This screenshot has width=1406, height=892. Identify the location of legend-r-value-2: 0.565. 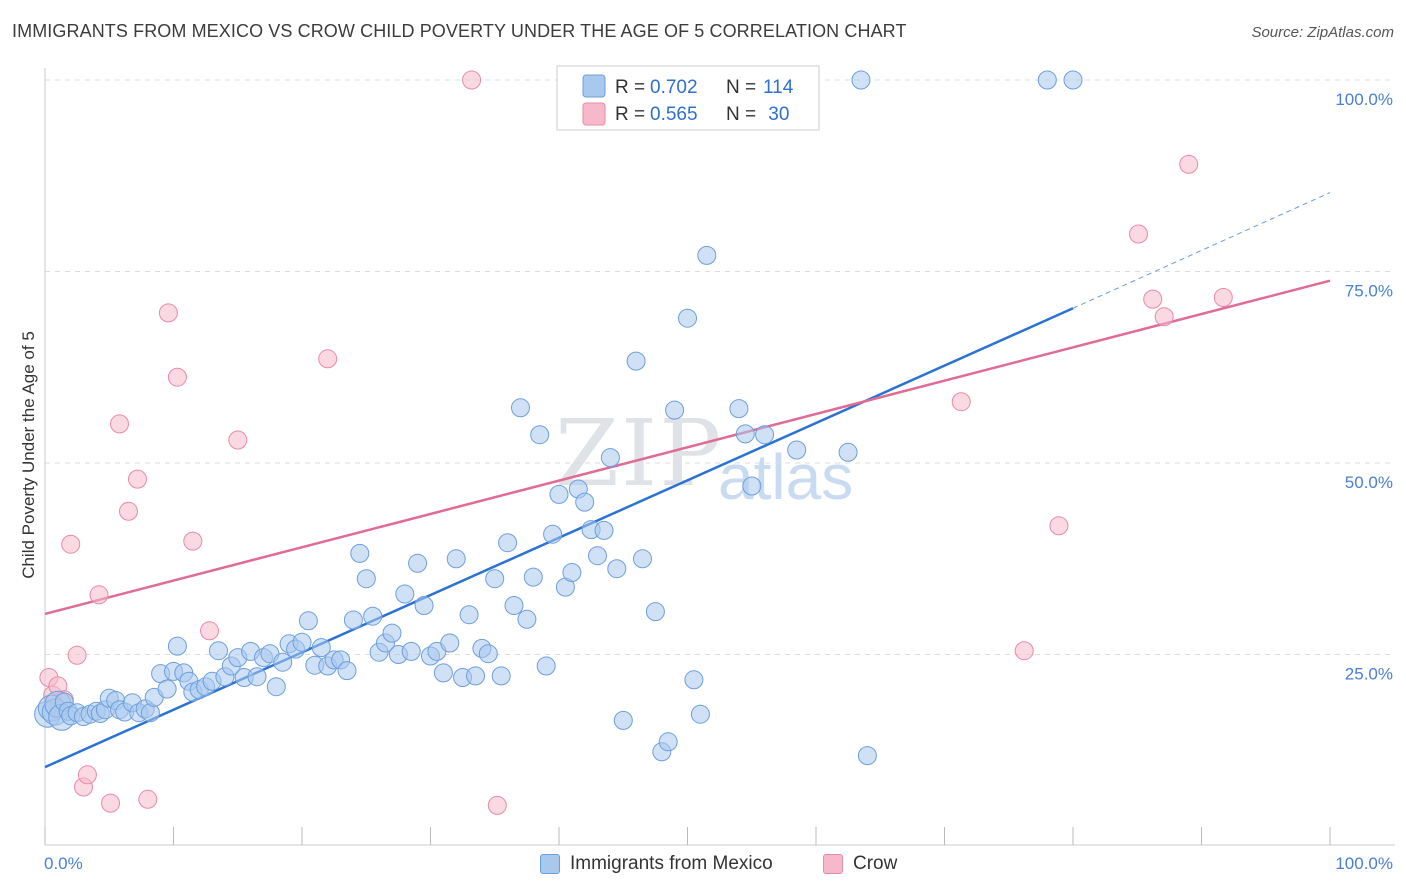
(674, 114).